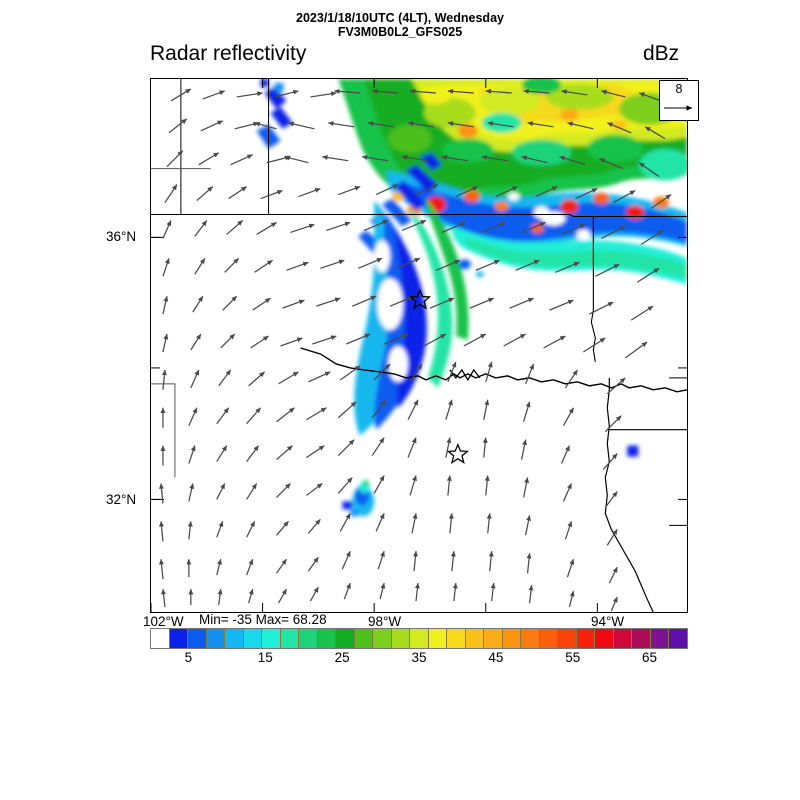  Describe the element at coordinates (679, 100) in the screenshot. I see `vector-reference-key: 8` at that location.